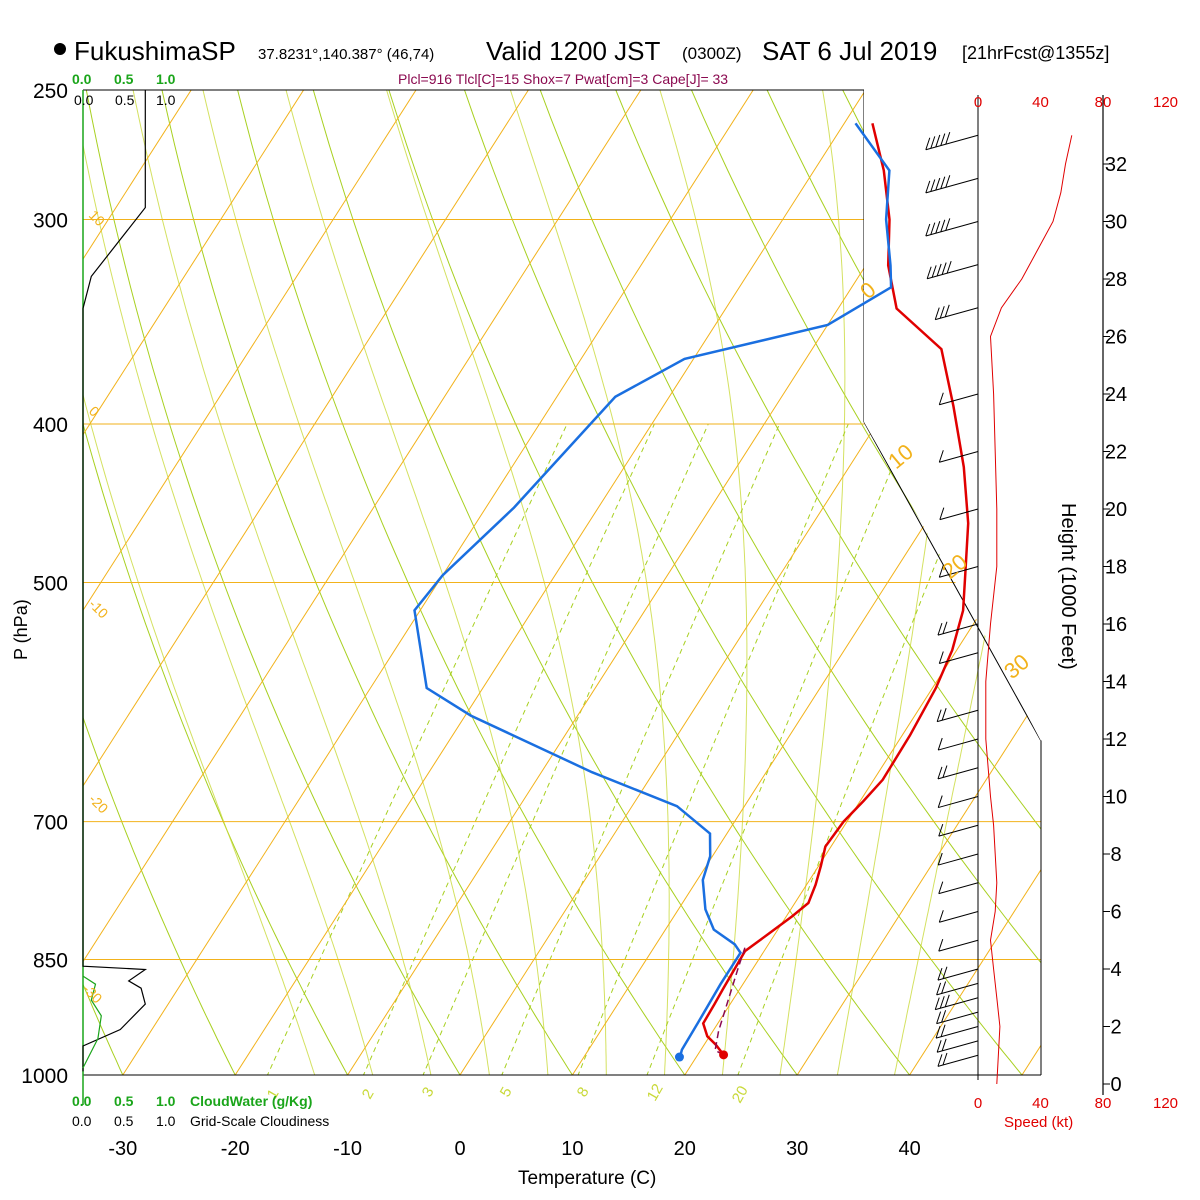 Image resolution: width=1200 pixels, height=1200 pixels. What do you see at coordinates (124, 1101) in the screenshot?
I see `cloudwater-tick: 0.5` at bounding box center [124, 1101].